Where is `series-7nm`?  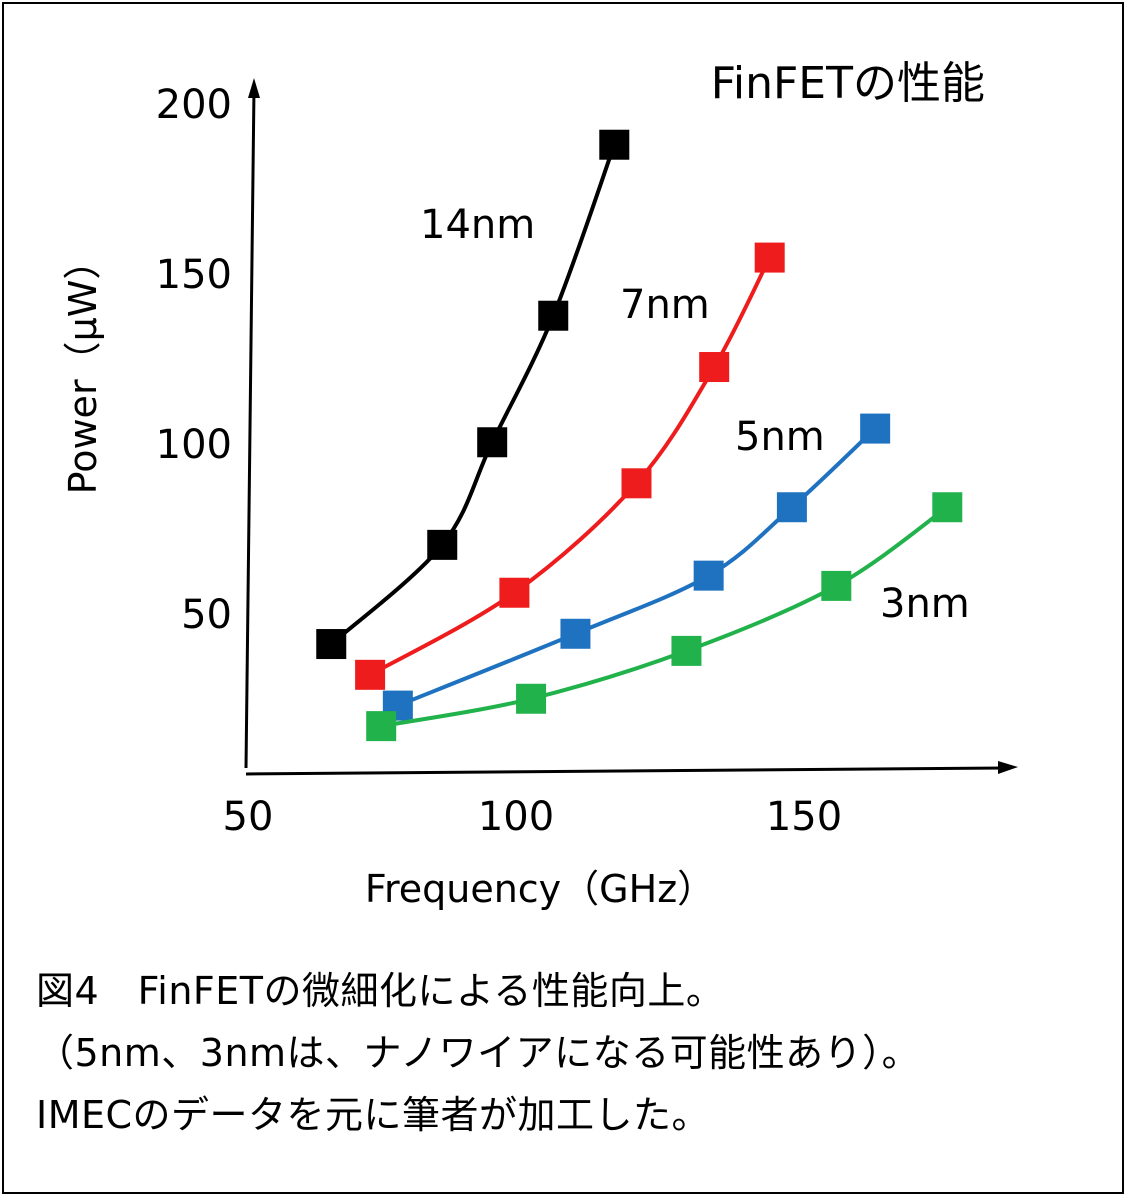
series-7nm is located at coordinates (570, 466).